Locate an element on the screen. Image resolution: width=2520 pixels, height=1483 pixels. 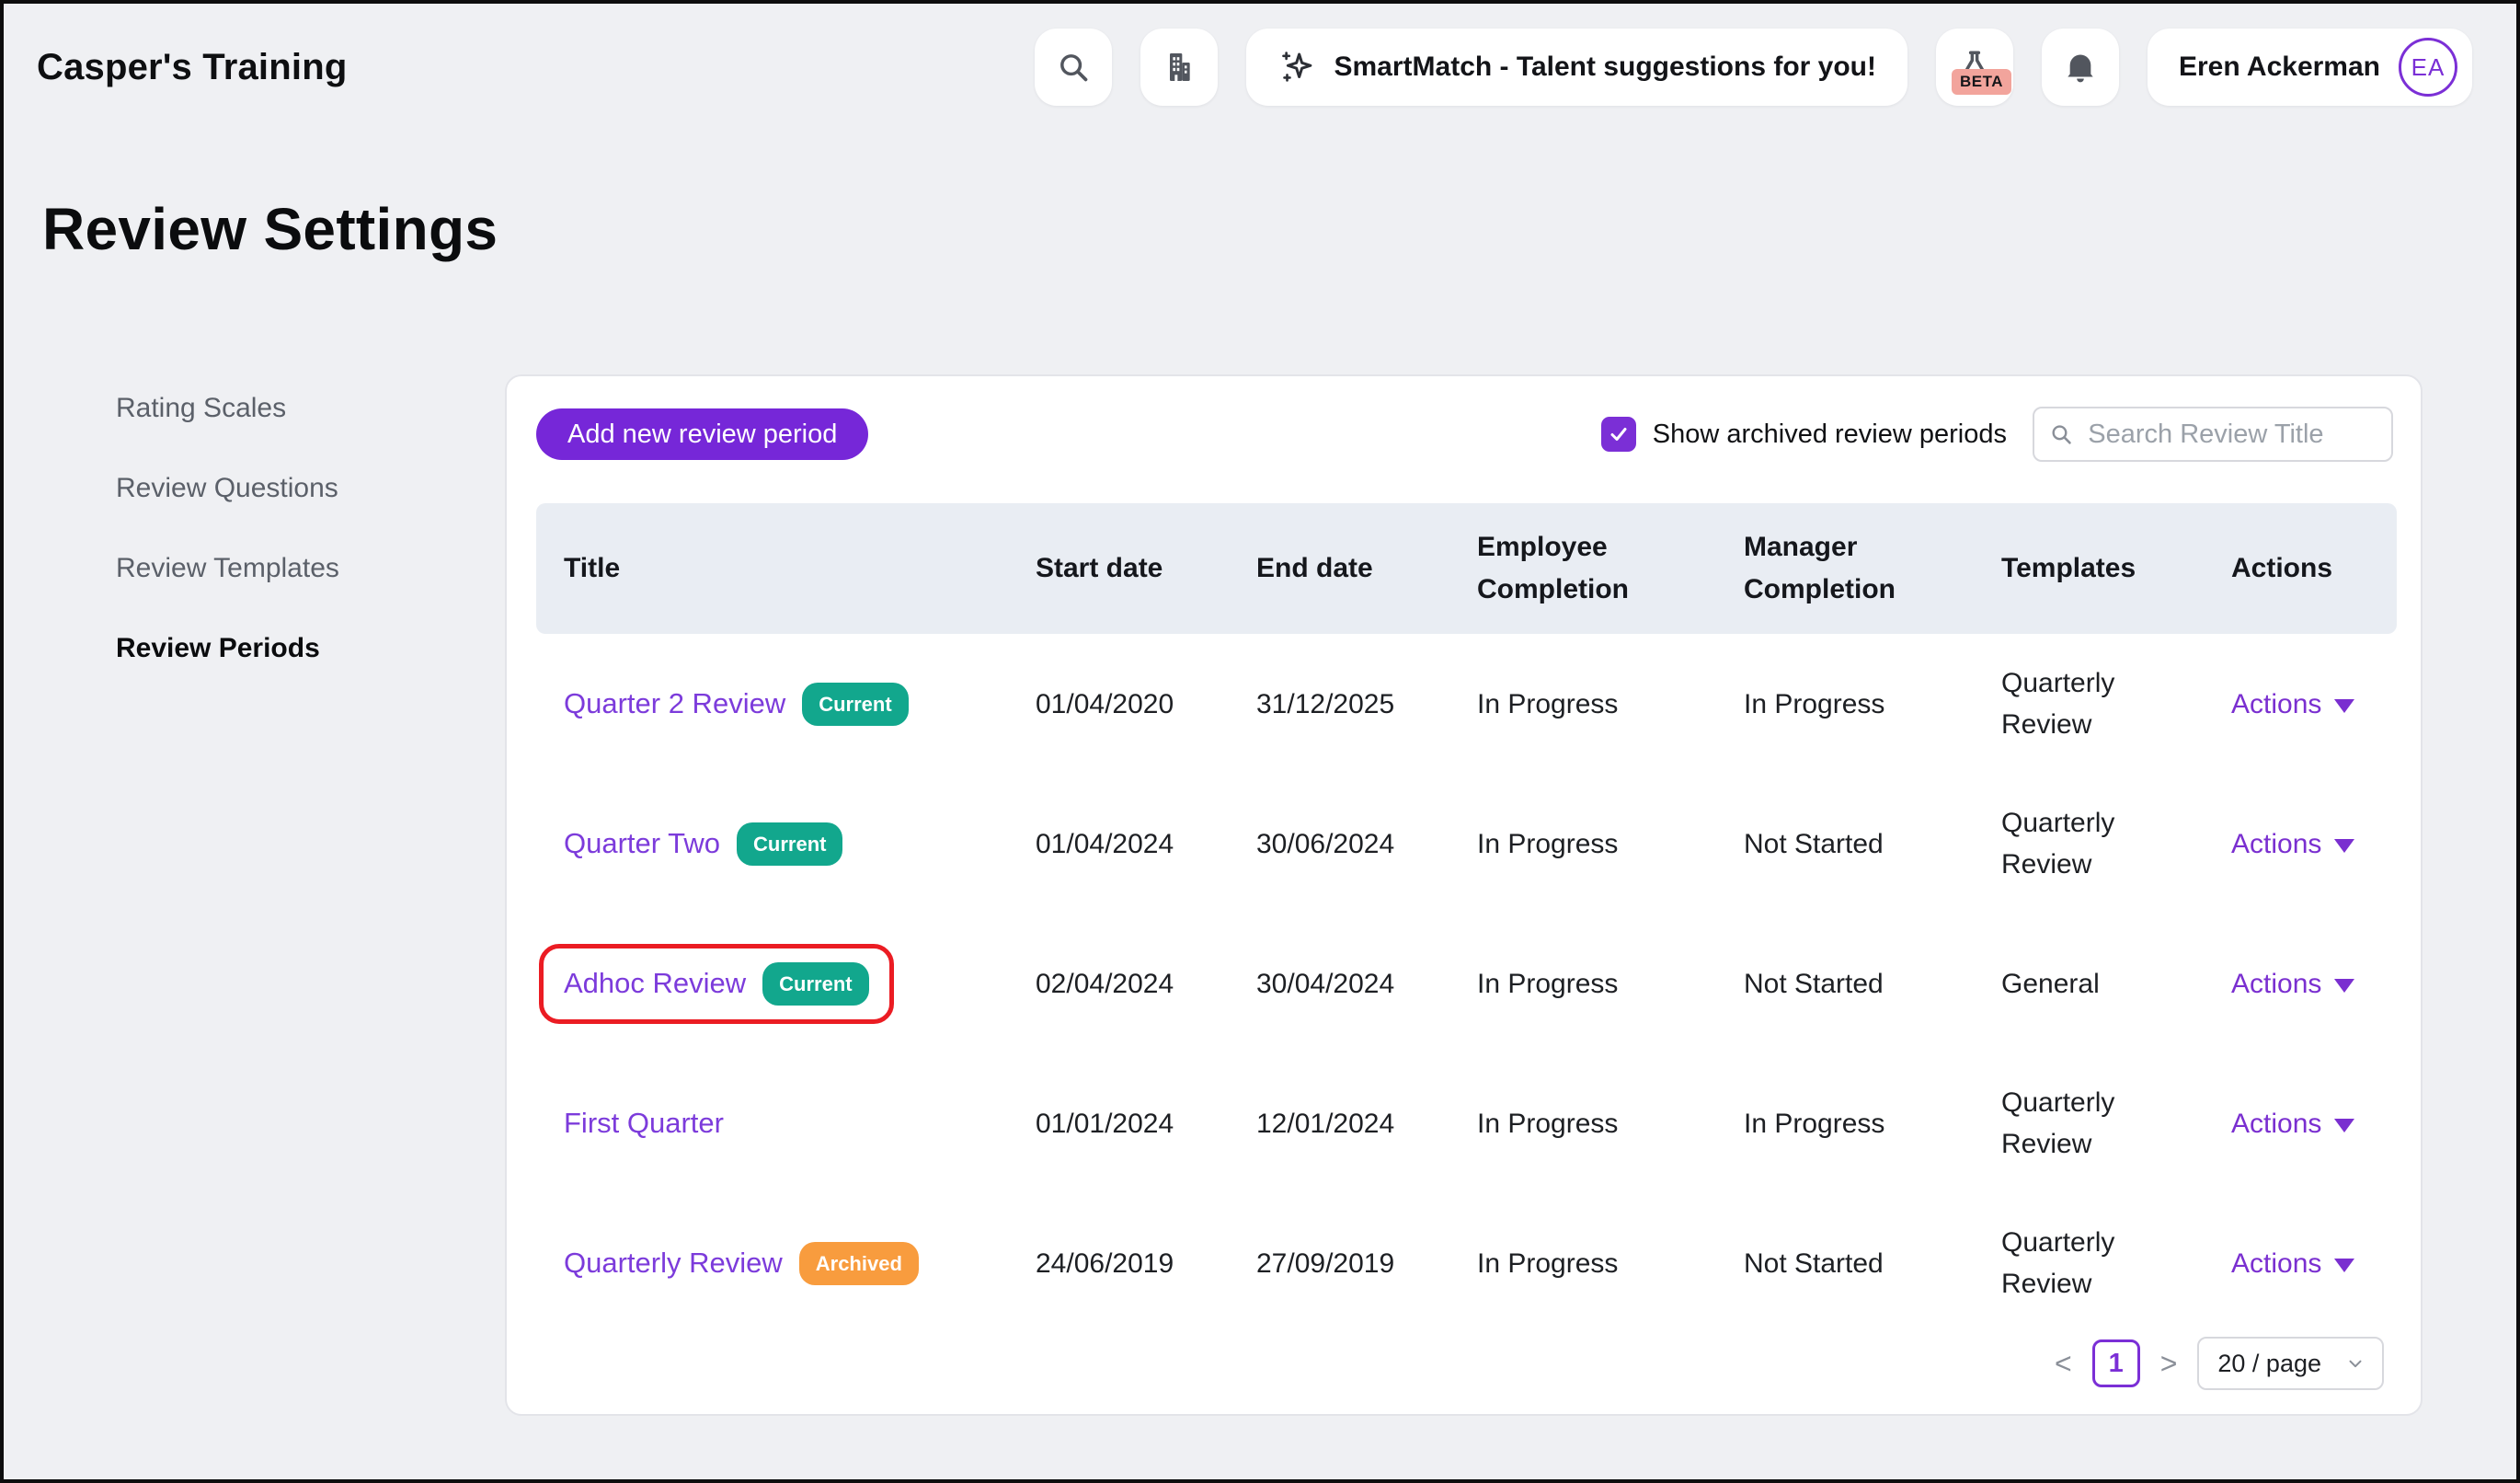
review-title-cell: Quarter 2 Review Current is located at coordinates (736, 704).